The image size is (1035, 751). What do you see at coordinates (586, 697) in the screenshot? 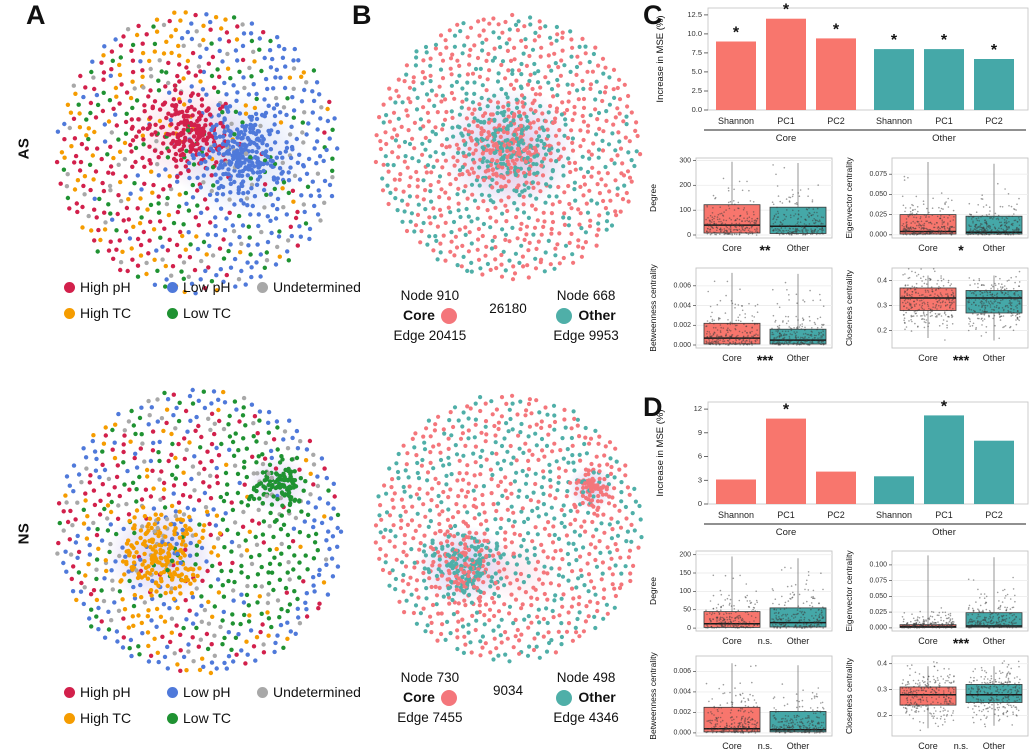
I see `other-stats: Node 498 Other Edge 4346` at bounding box center [586, 697].